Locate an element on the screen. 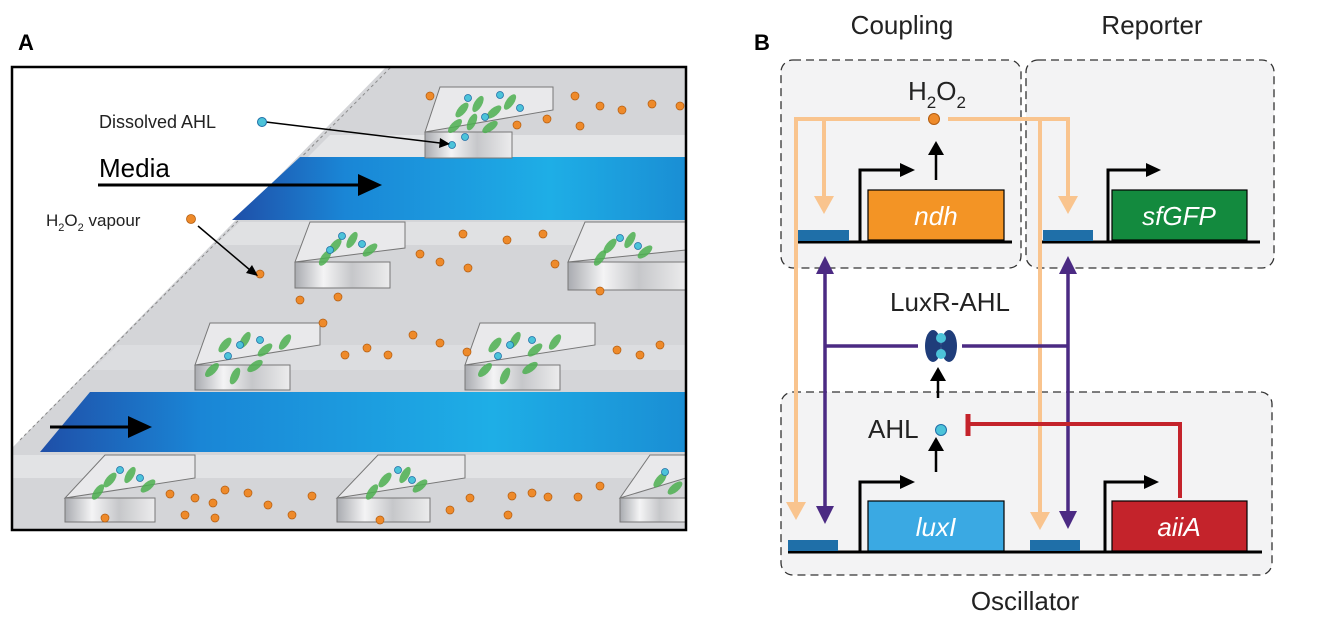  h2o2-signal-arrowheads is located at coordinates (932, 363).